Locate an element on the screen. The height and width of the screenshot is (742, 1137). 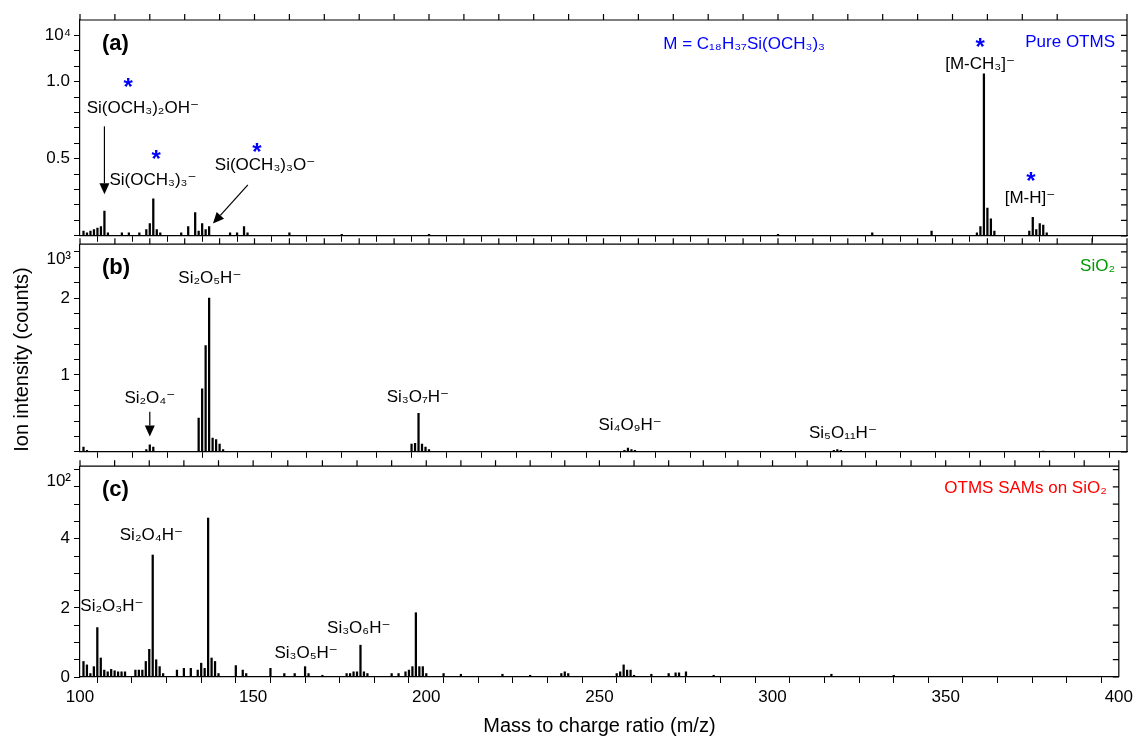
text: OTMS SAMs on SiO₂ is located at coordinates (1025, 487).